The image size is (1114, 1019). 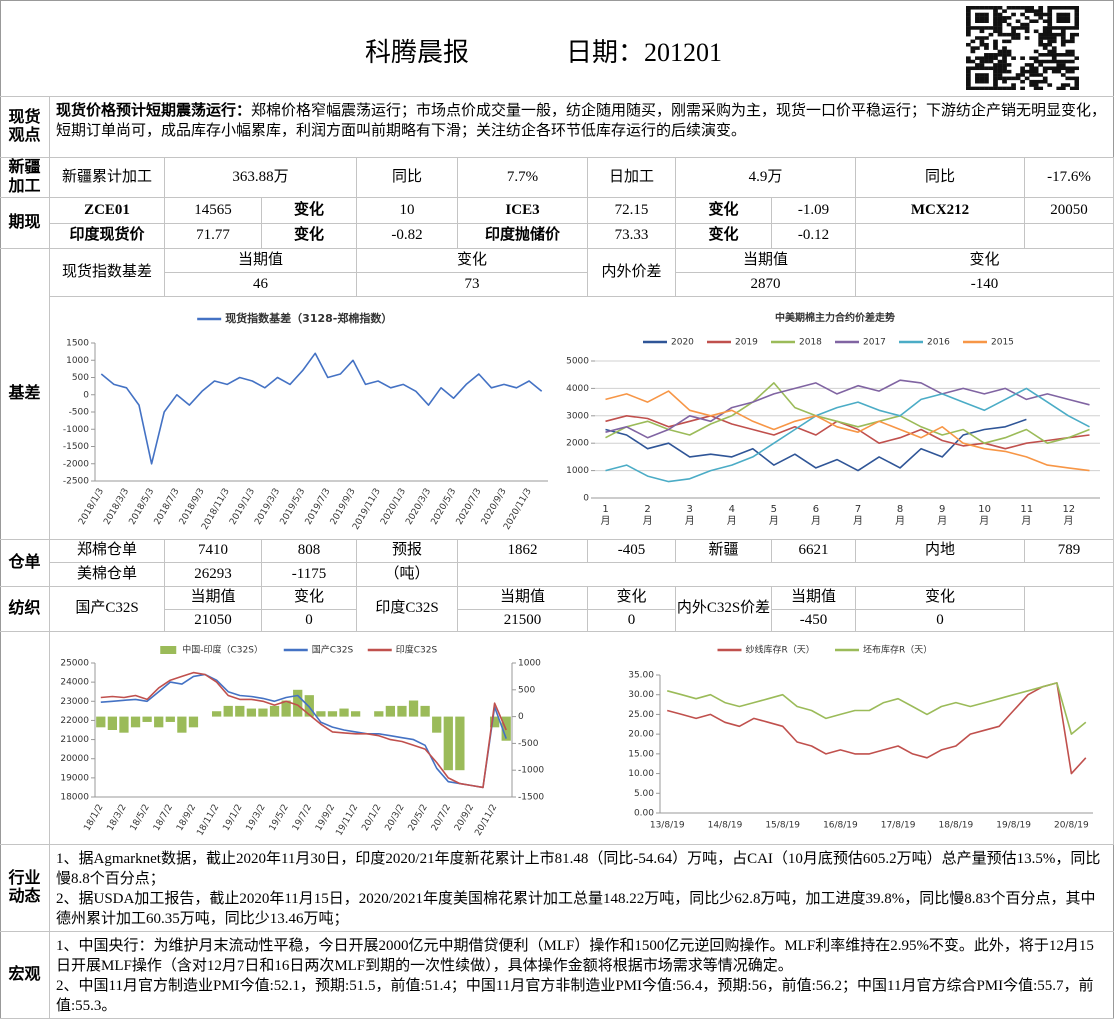 What do you see at coordinates (142, 507) in the screenshot?
I see `x-tick-label: 2018/5/3` at bounding box center [142, 507].